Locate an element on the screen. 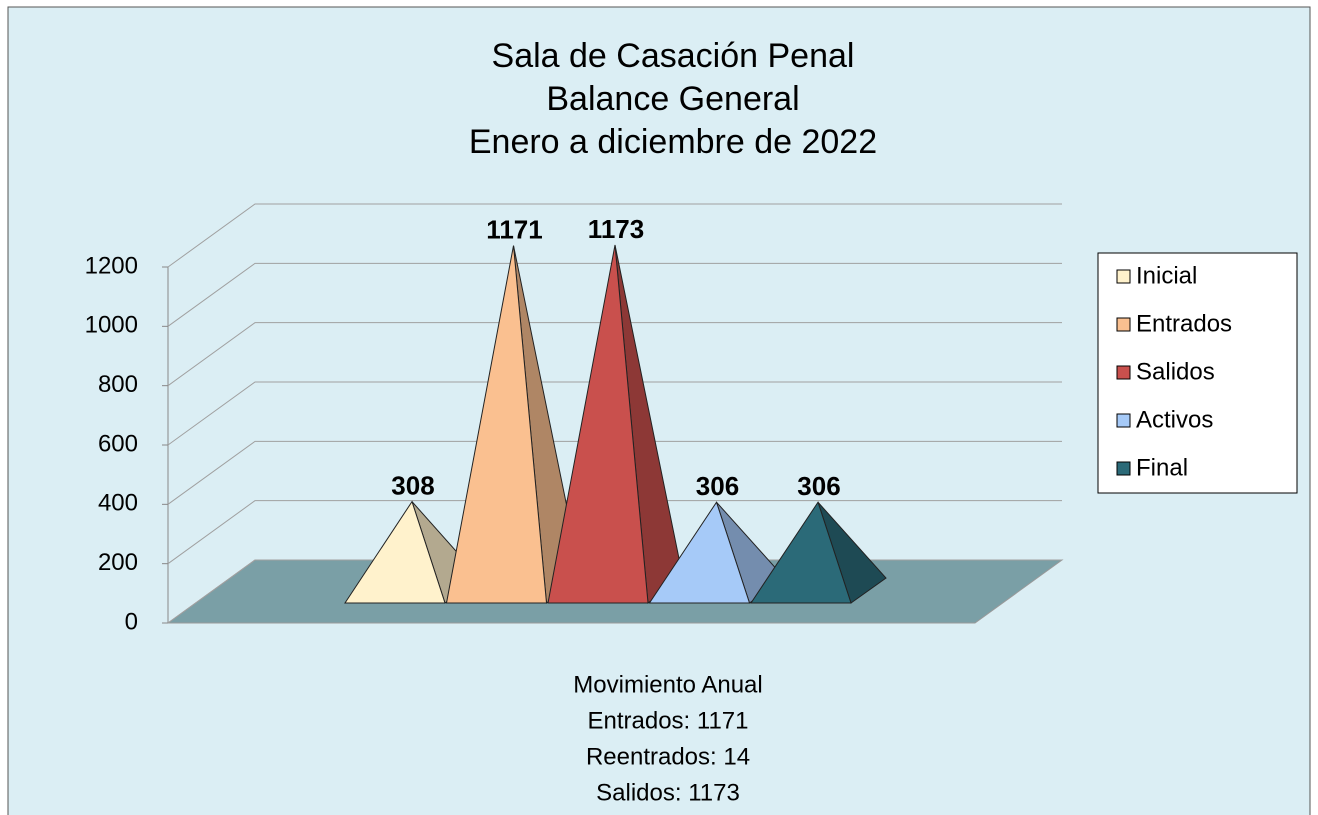 Image resolution: width=1318 pixels, height=815 pixels. annotation: Movimiento Anual is located at coordinates (667, 684).